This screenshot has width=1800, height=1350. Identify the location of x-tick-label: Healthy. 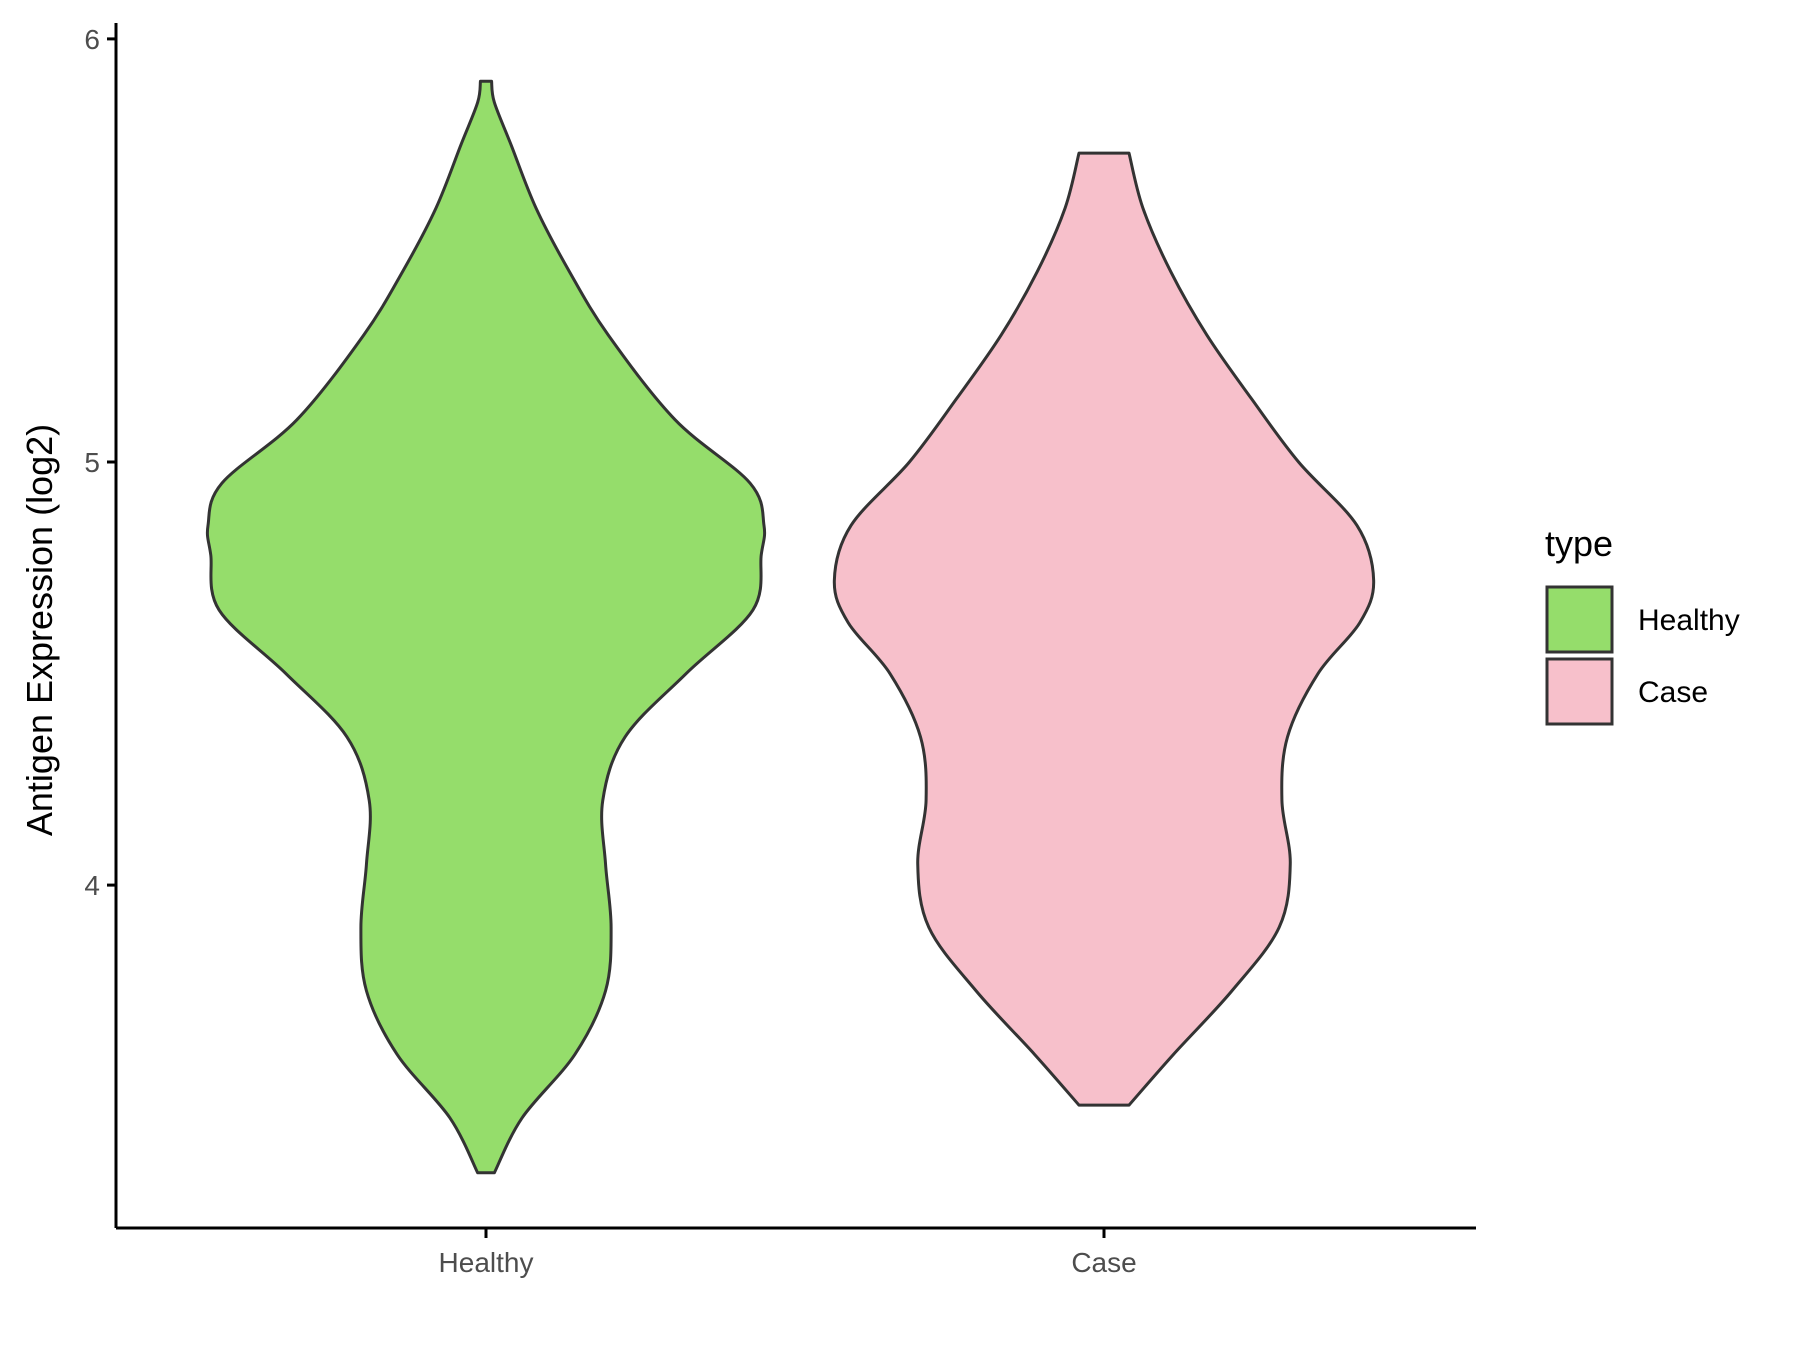
(486, 1262).